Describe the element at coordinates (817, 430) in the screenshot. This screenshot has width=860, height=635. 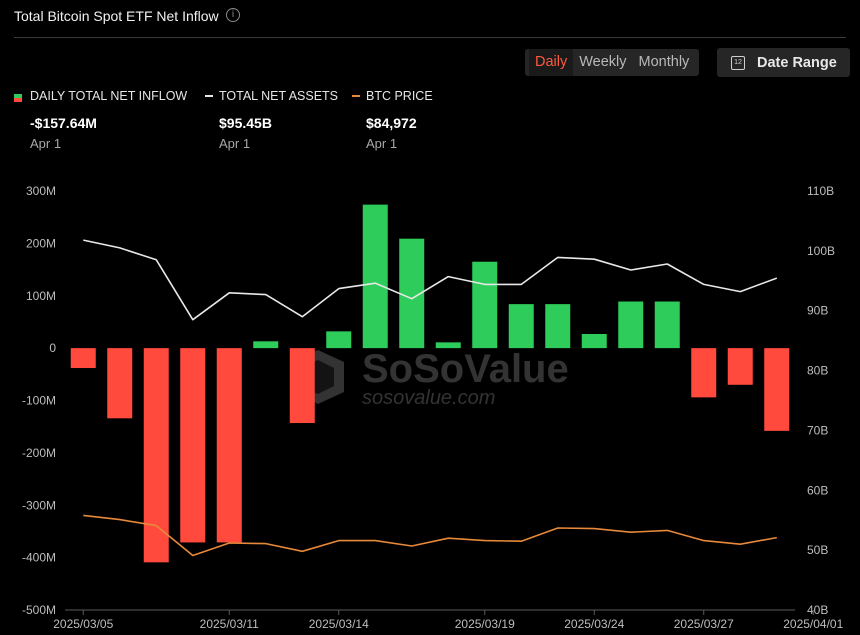
I see `right-axis-tick-label: 70B` at that location.